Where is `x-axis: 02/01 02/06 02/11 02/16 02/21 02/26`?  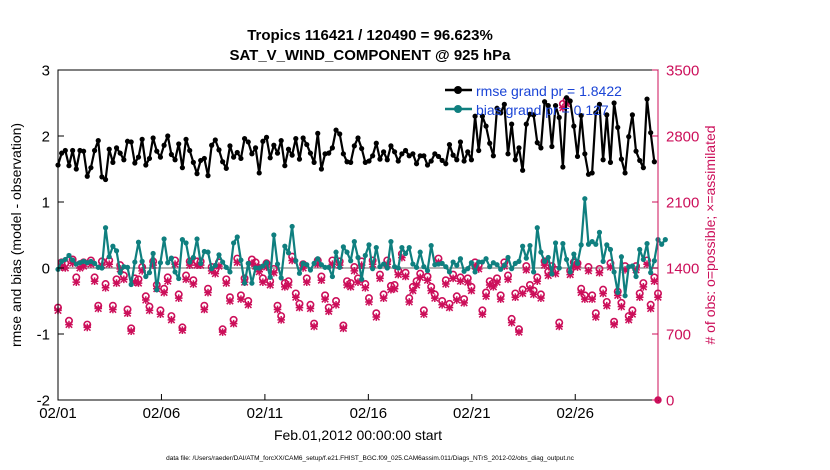 x-axis: 02/01 02/06 02/11 02/16 02/21 02/26 is located at coordinates (316, 408).